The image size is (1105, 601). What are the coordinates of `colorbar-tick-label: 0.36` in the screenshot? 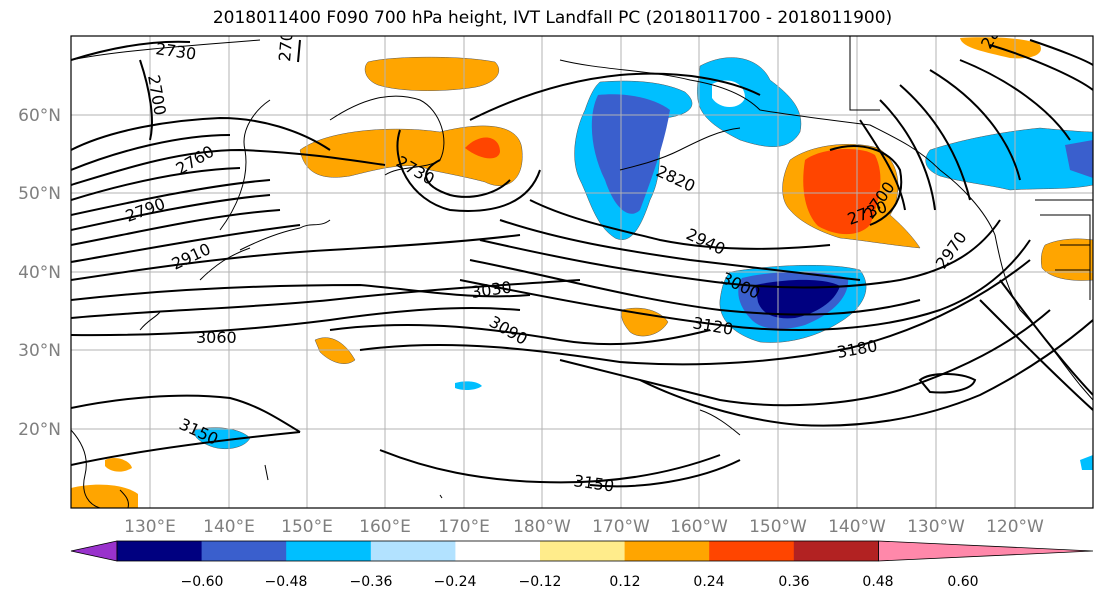 It's located at (793, 582).